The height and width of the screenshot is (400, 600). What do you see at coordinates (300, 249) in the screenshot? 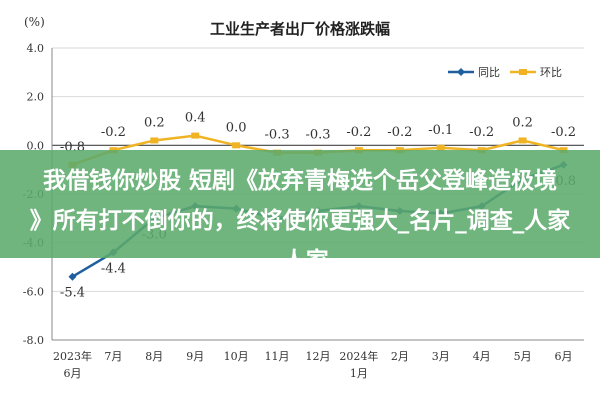
I see `banner-line-3: _人家` at bounding box center [300, 249].